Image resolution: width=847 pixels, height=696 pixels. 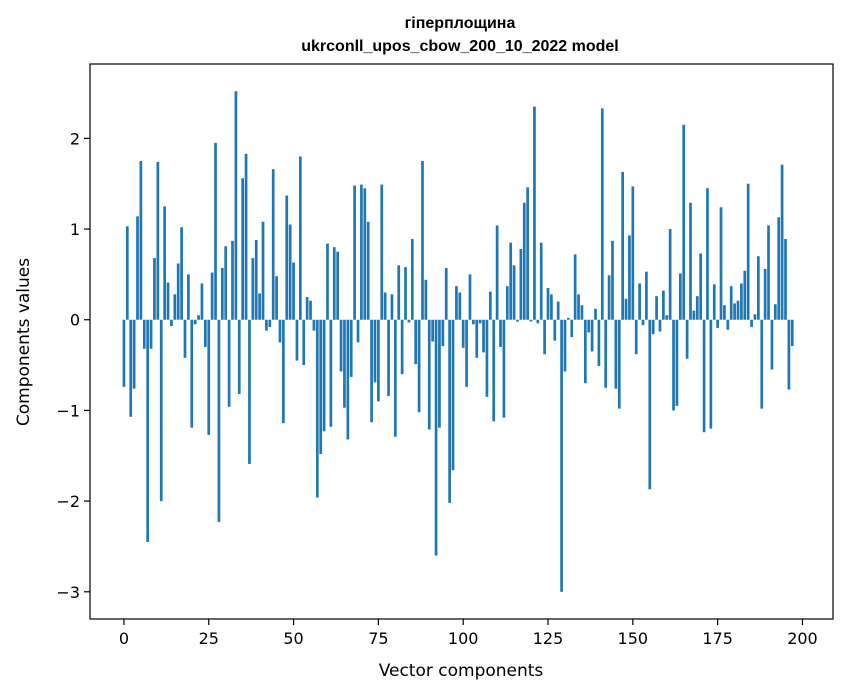 I want to click on y-tick-label: 0, so click(x=75, y=320).